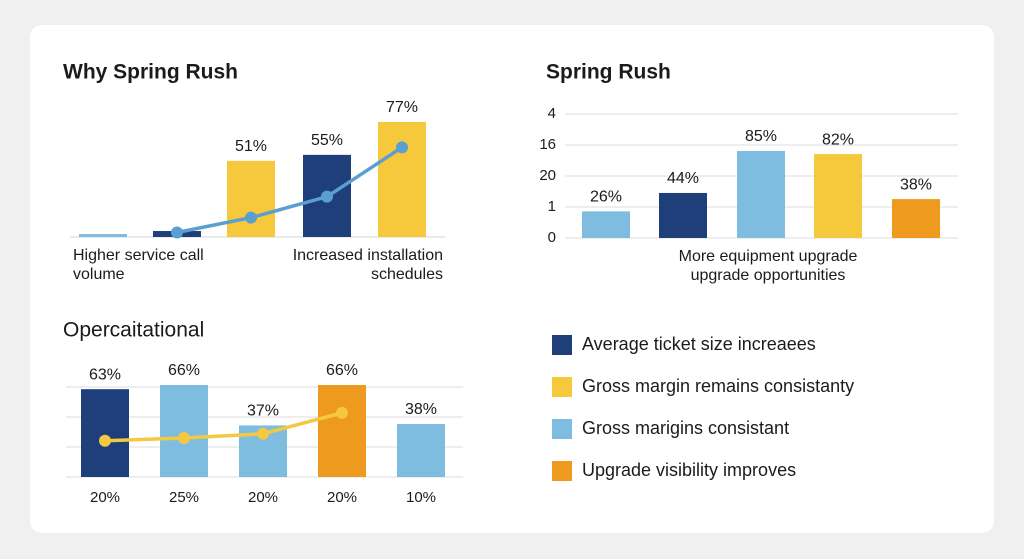 The image size is (1024, 559). What do you see at coordinates (421, 497) in the screenshot?
I see `x-tick-label: 10%` at bounding box center [421, 497].